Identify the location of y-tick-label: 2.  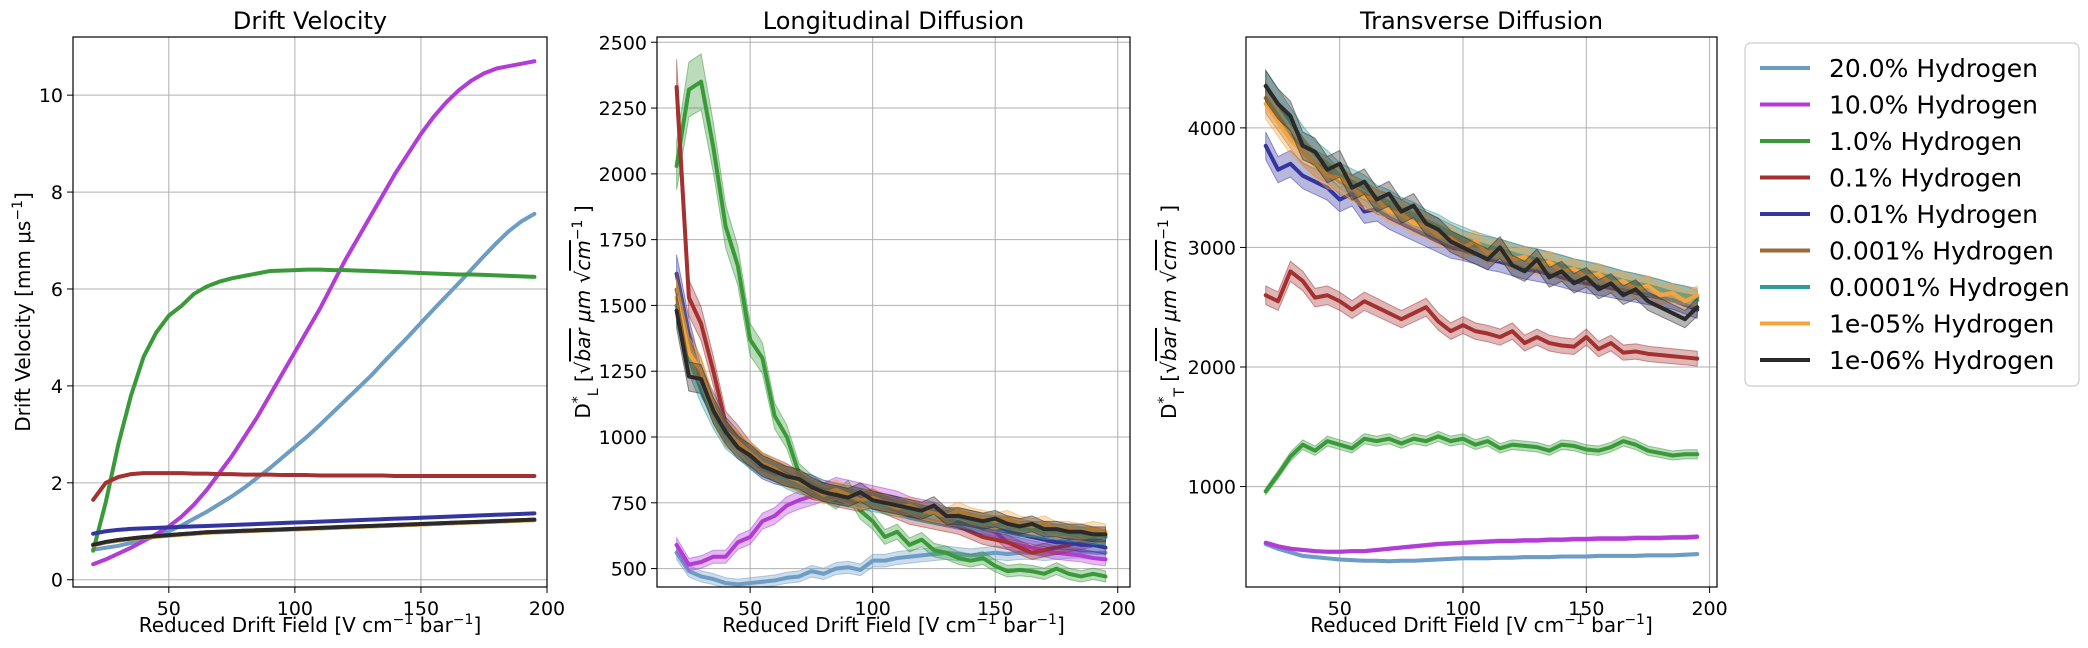
(57, 484).